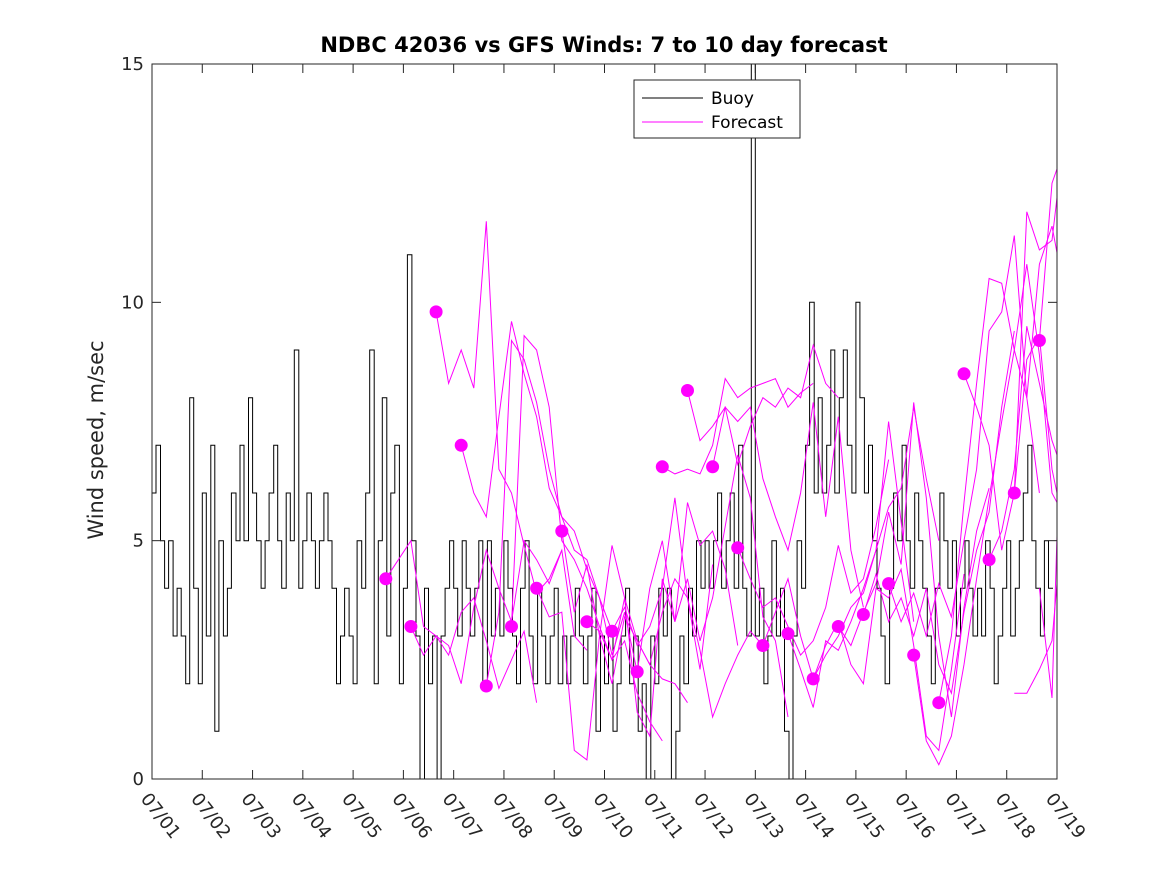 The height and width of the screenshot is (875, 1167). I want to click on legend-box, so click(717, 109).